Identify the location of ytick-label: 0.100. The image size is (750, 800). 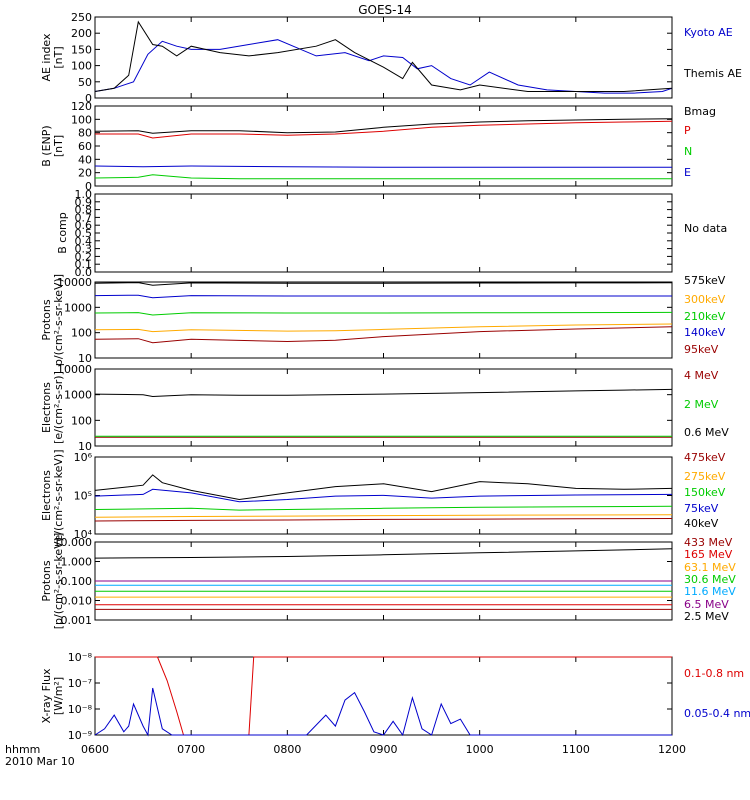
(77, 581).